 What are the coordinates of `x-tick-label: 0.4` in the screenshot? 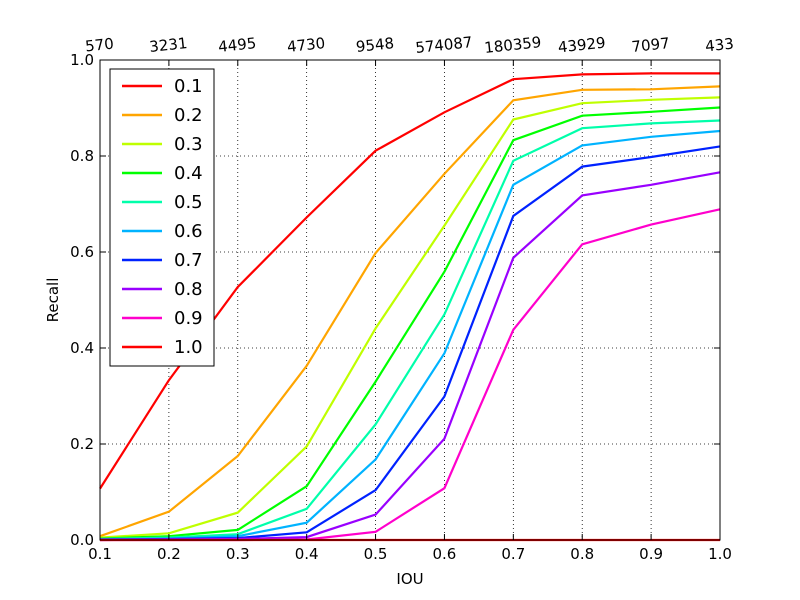 It's located at (307, 554).